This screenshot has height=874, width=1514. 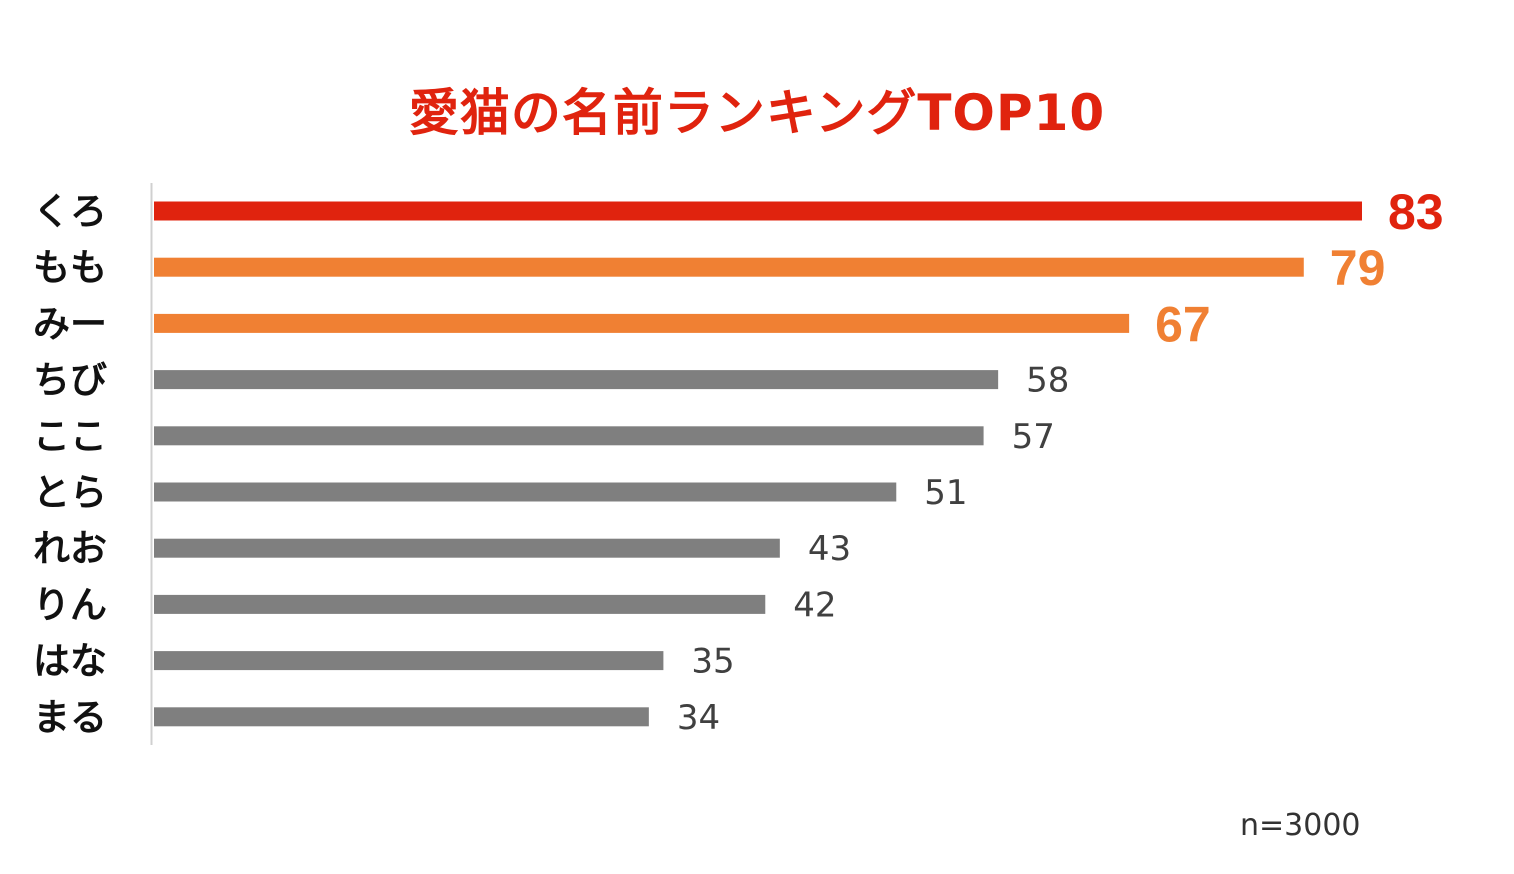 What do you see at coordinates (712, 662) in the screenshot?
I see `value-label-9: 35` at bounding box center [712, 662].